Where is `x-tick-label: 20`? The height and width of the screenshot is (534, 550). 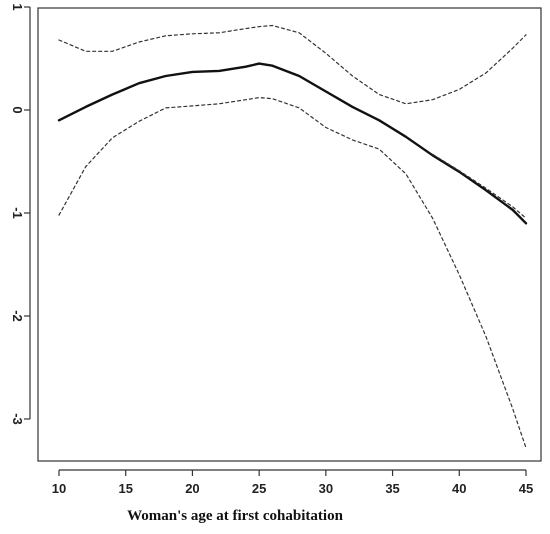 x-tick-label: 20 is located at coordinates (192, 488).